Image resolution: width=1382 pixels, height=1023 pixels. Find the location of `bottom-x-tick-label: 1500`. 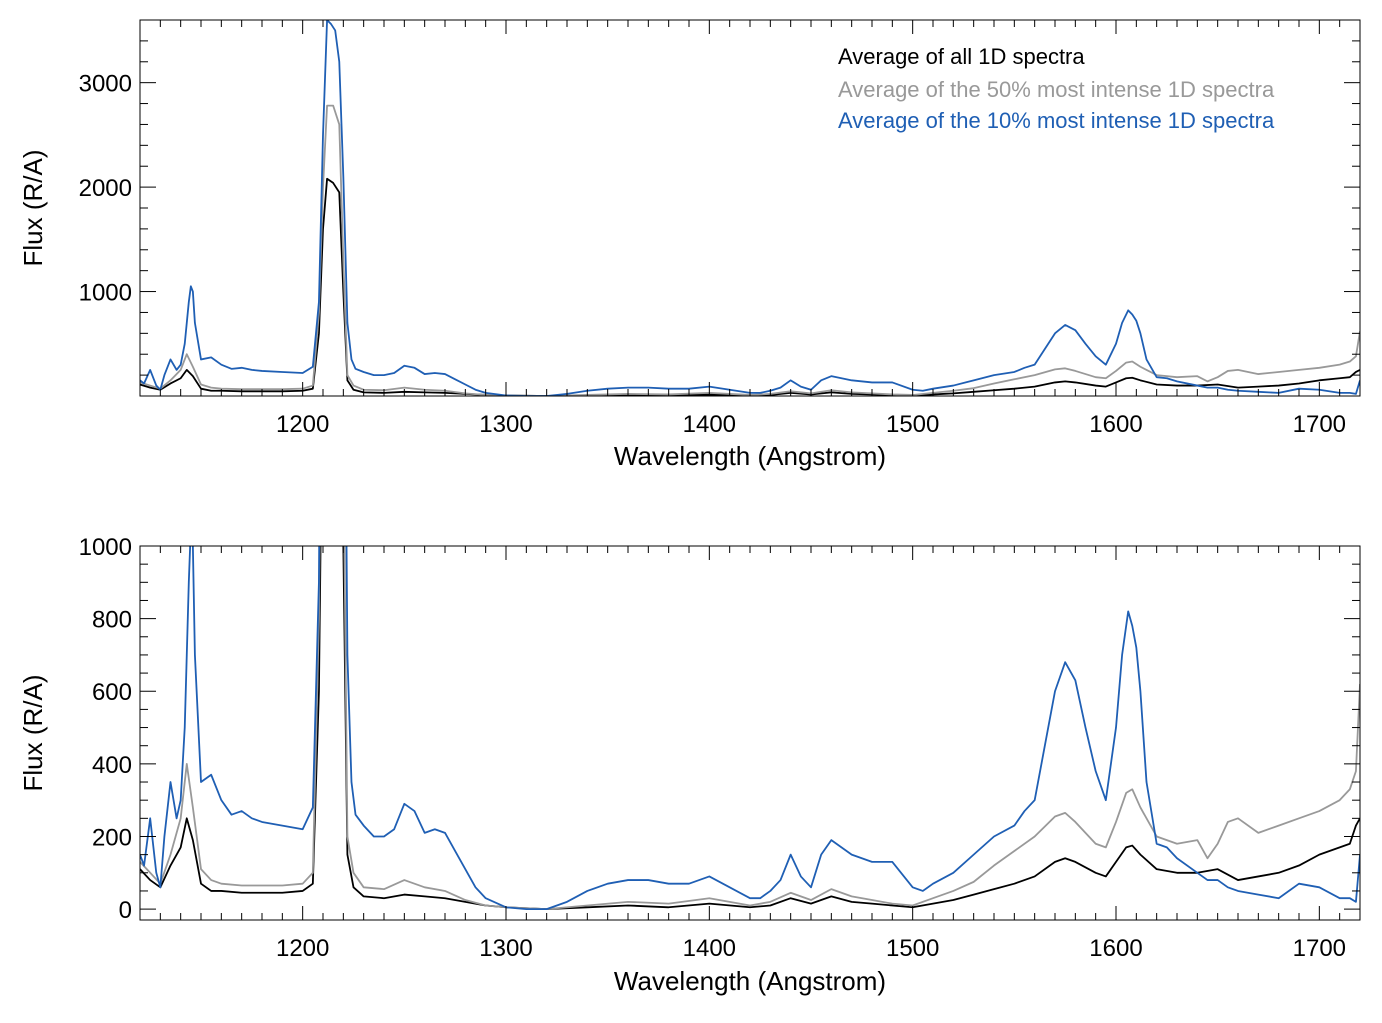

bottom-x-tick-label: 1500 is located at coordinates (912, 948).